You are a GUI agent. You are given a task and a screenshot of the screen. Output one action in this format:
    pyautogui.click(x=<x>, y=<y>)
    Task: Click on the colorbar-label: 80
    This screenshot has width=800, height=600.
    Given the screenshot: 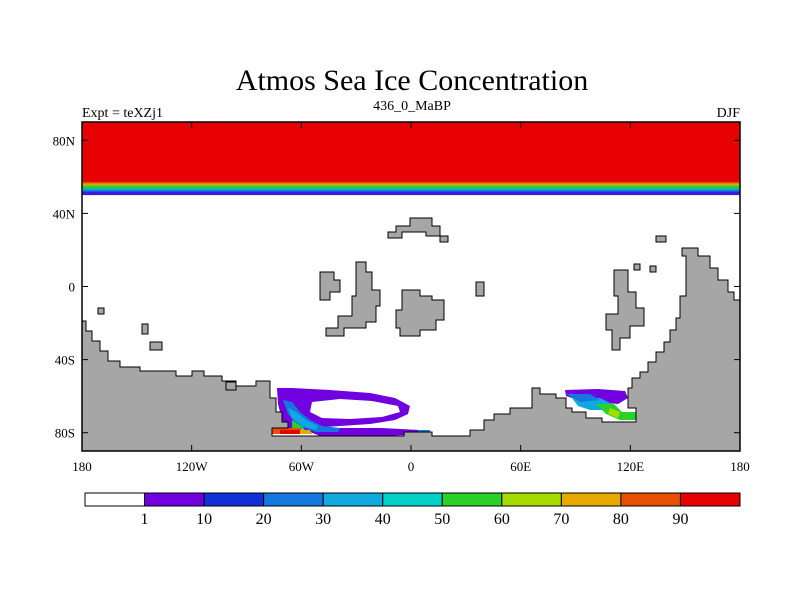 What is the action you would take?
    pyautogui.click(x=621, y=519)
    